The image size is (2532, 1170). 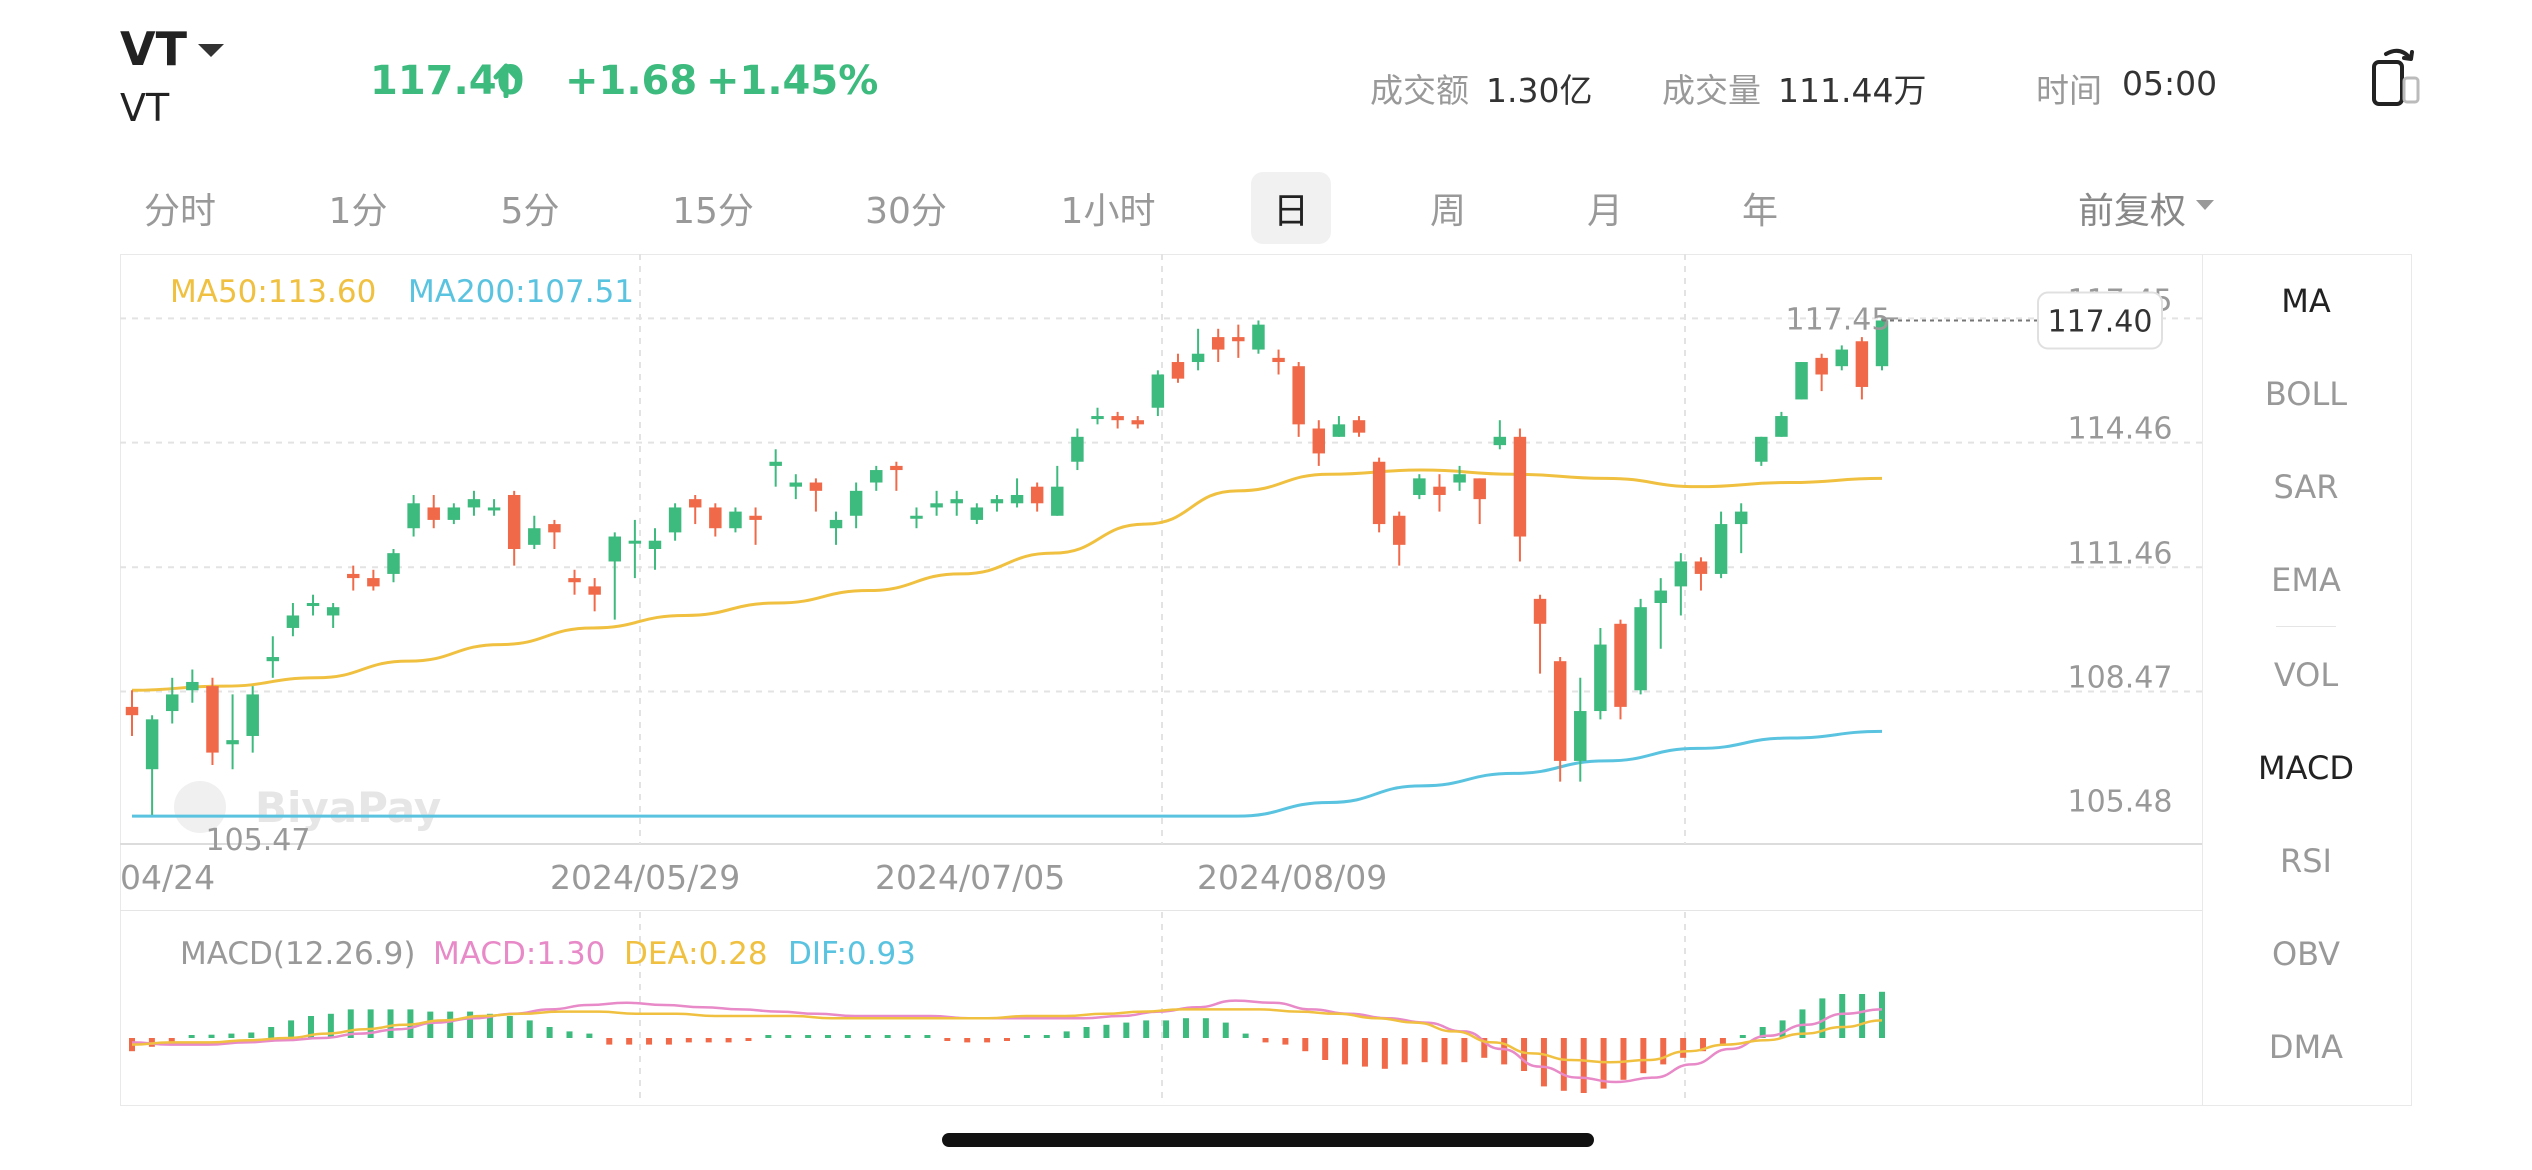 I want to click on indicator-boll: BOLL, so click(x=2306, y=394).